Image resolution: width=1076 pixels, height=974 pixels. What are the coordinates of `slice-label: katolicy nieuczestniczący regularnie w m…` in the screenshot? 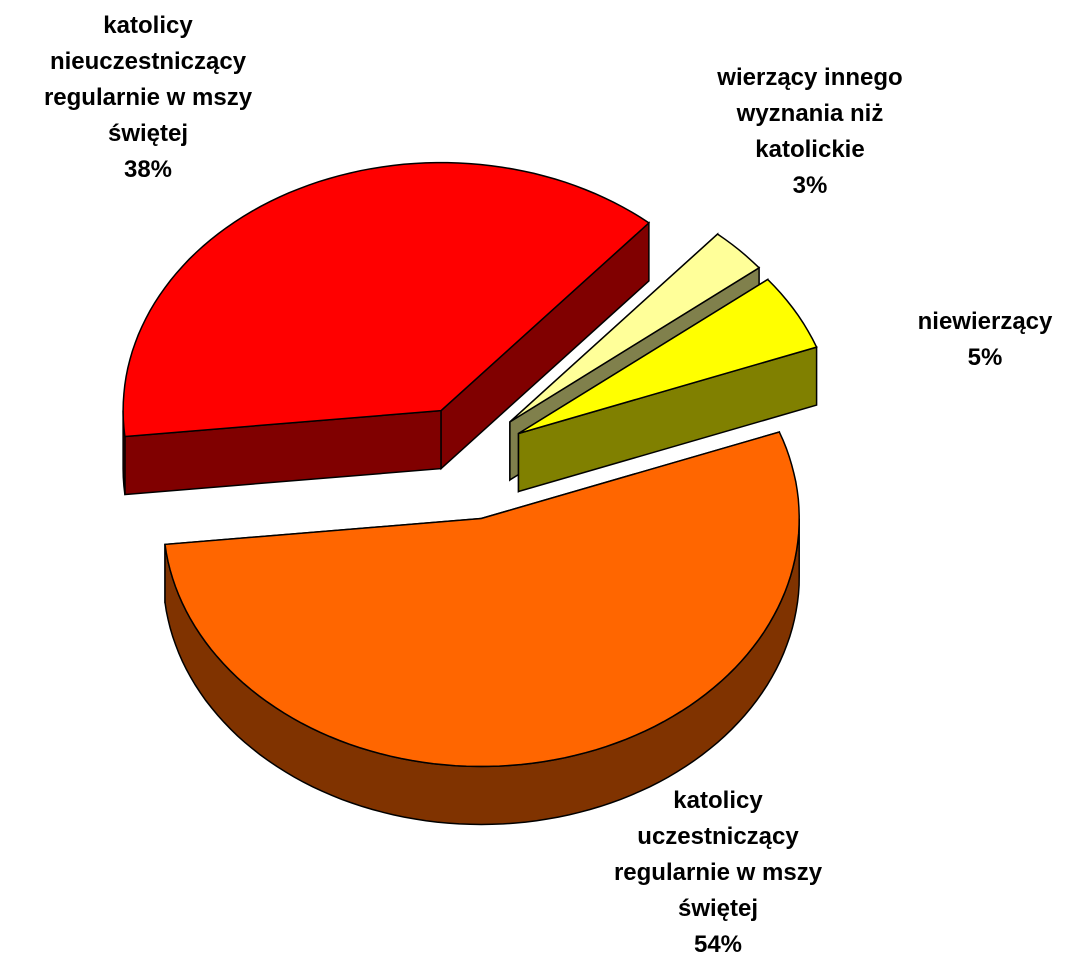 It's located at (148, 98).